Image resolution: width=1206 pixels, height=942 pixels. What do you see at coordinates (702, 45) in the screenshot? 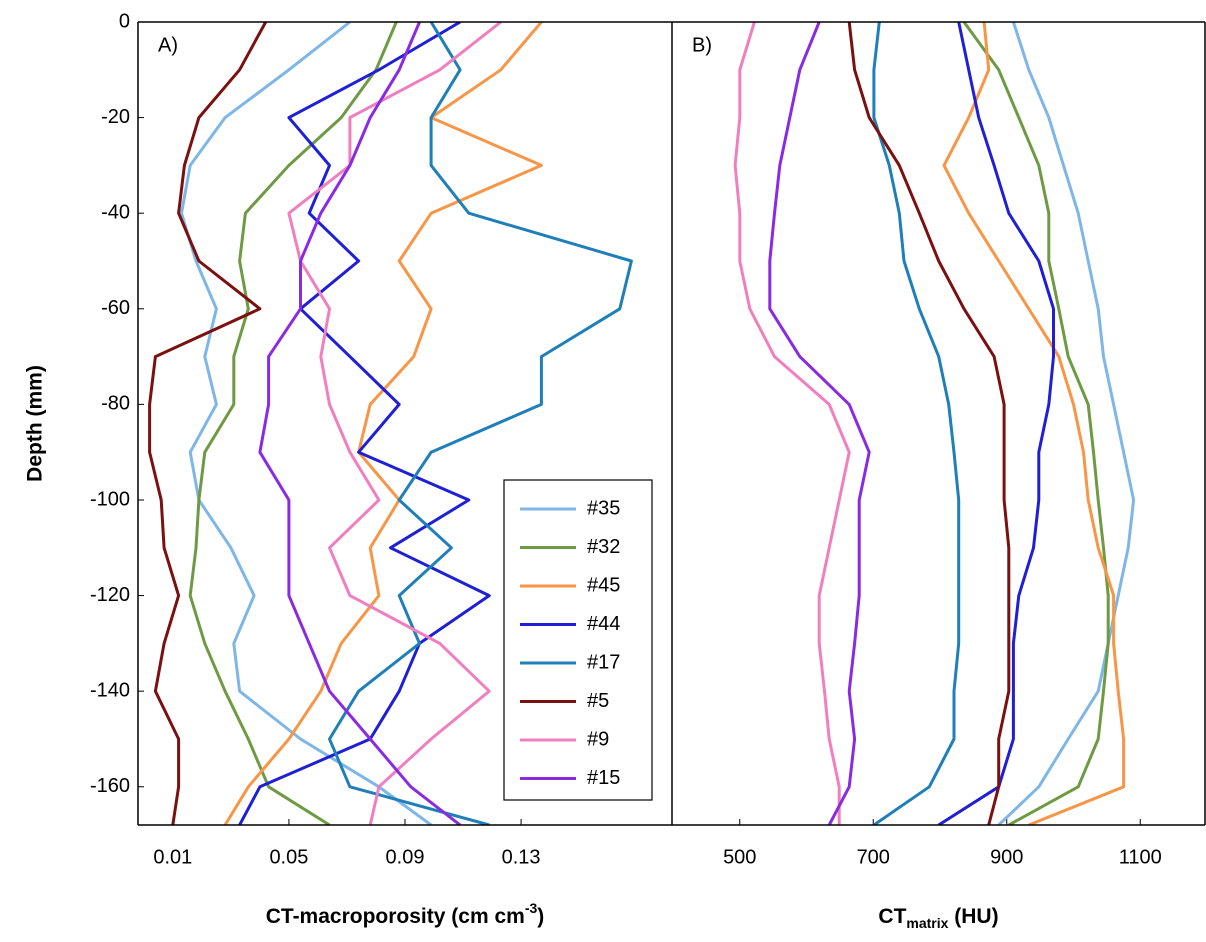
I see `panel-label: B)` at bounding box center [702, 45].